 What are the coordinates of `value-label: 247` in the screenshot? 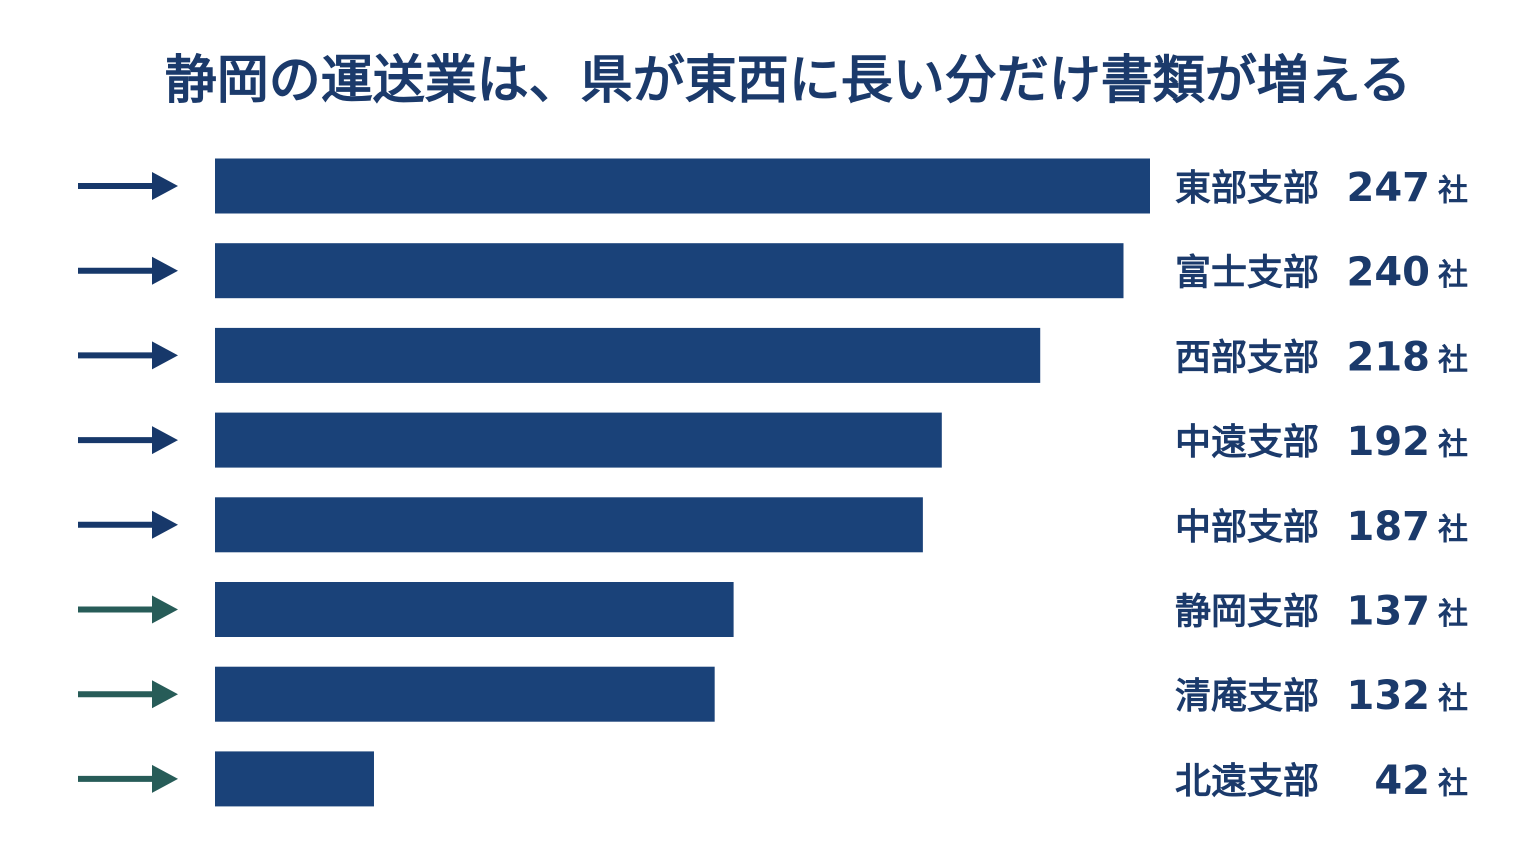 It's located at (1389, 188).